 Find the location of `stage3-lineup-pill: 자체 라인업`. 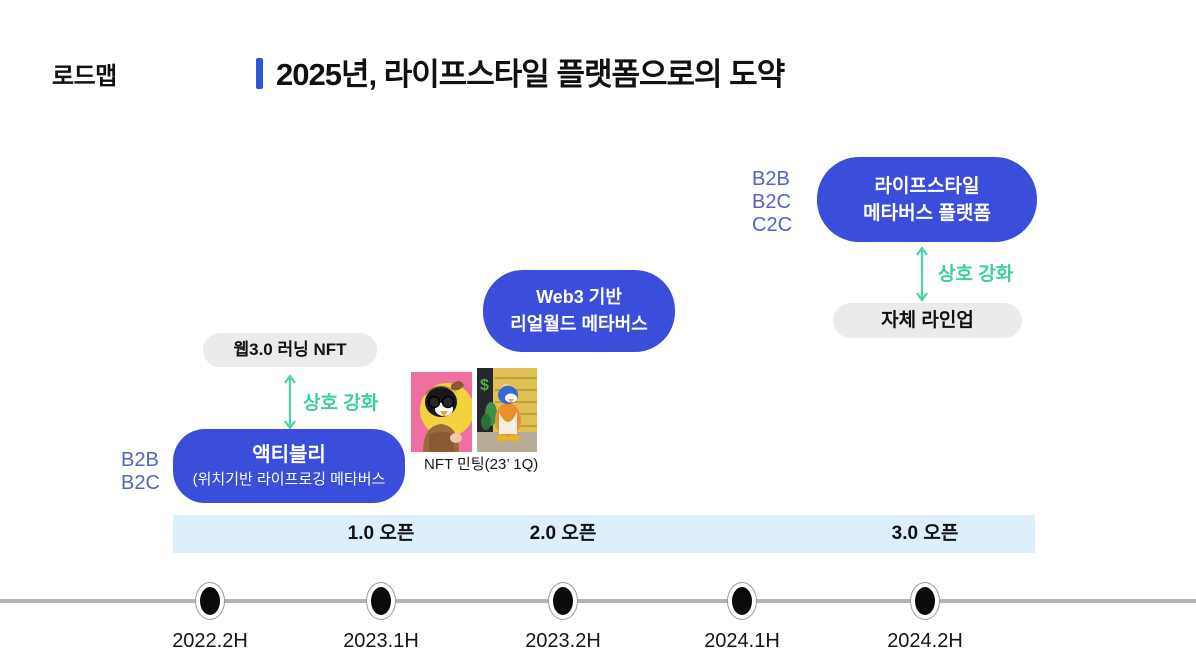

stage3-lineup-pill: 자체 라인업 is located at coordinates (927, 320).